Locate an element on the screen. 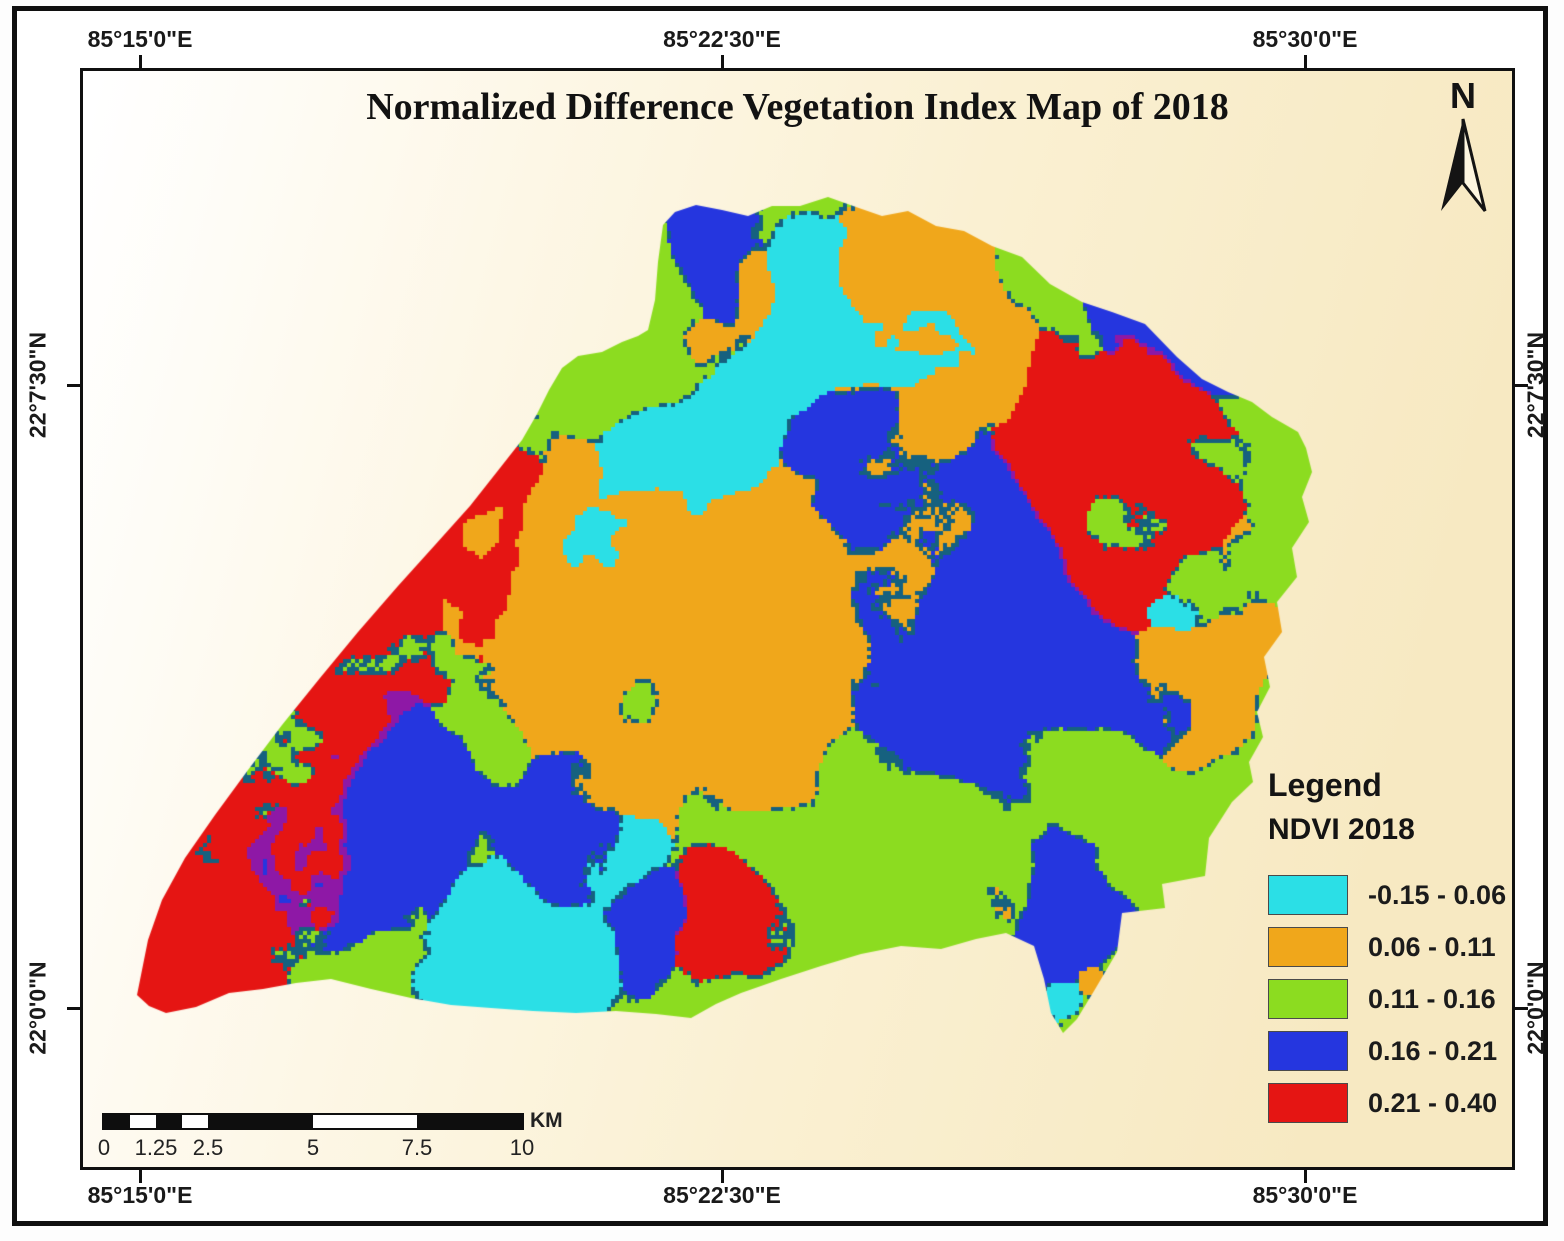 The image size is (1564, 1241). legend-swatch-cyan is located at coordinates (1308, 895).